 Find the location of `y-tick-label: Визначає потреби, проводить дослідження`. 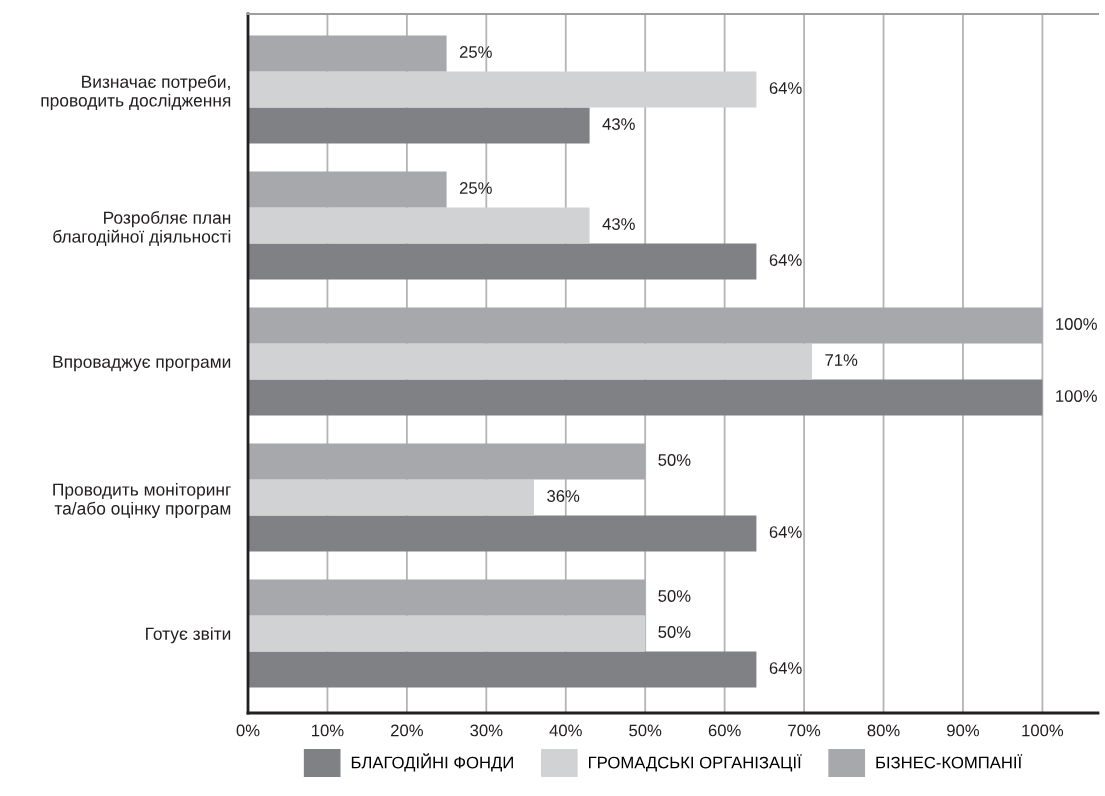

y-tick-label: Визначає потреби, проводить дослідження is located at coordinates (136, 93).